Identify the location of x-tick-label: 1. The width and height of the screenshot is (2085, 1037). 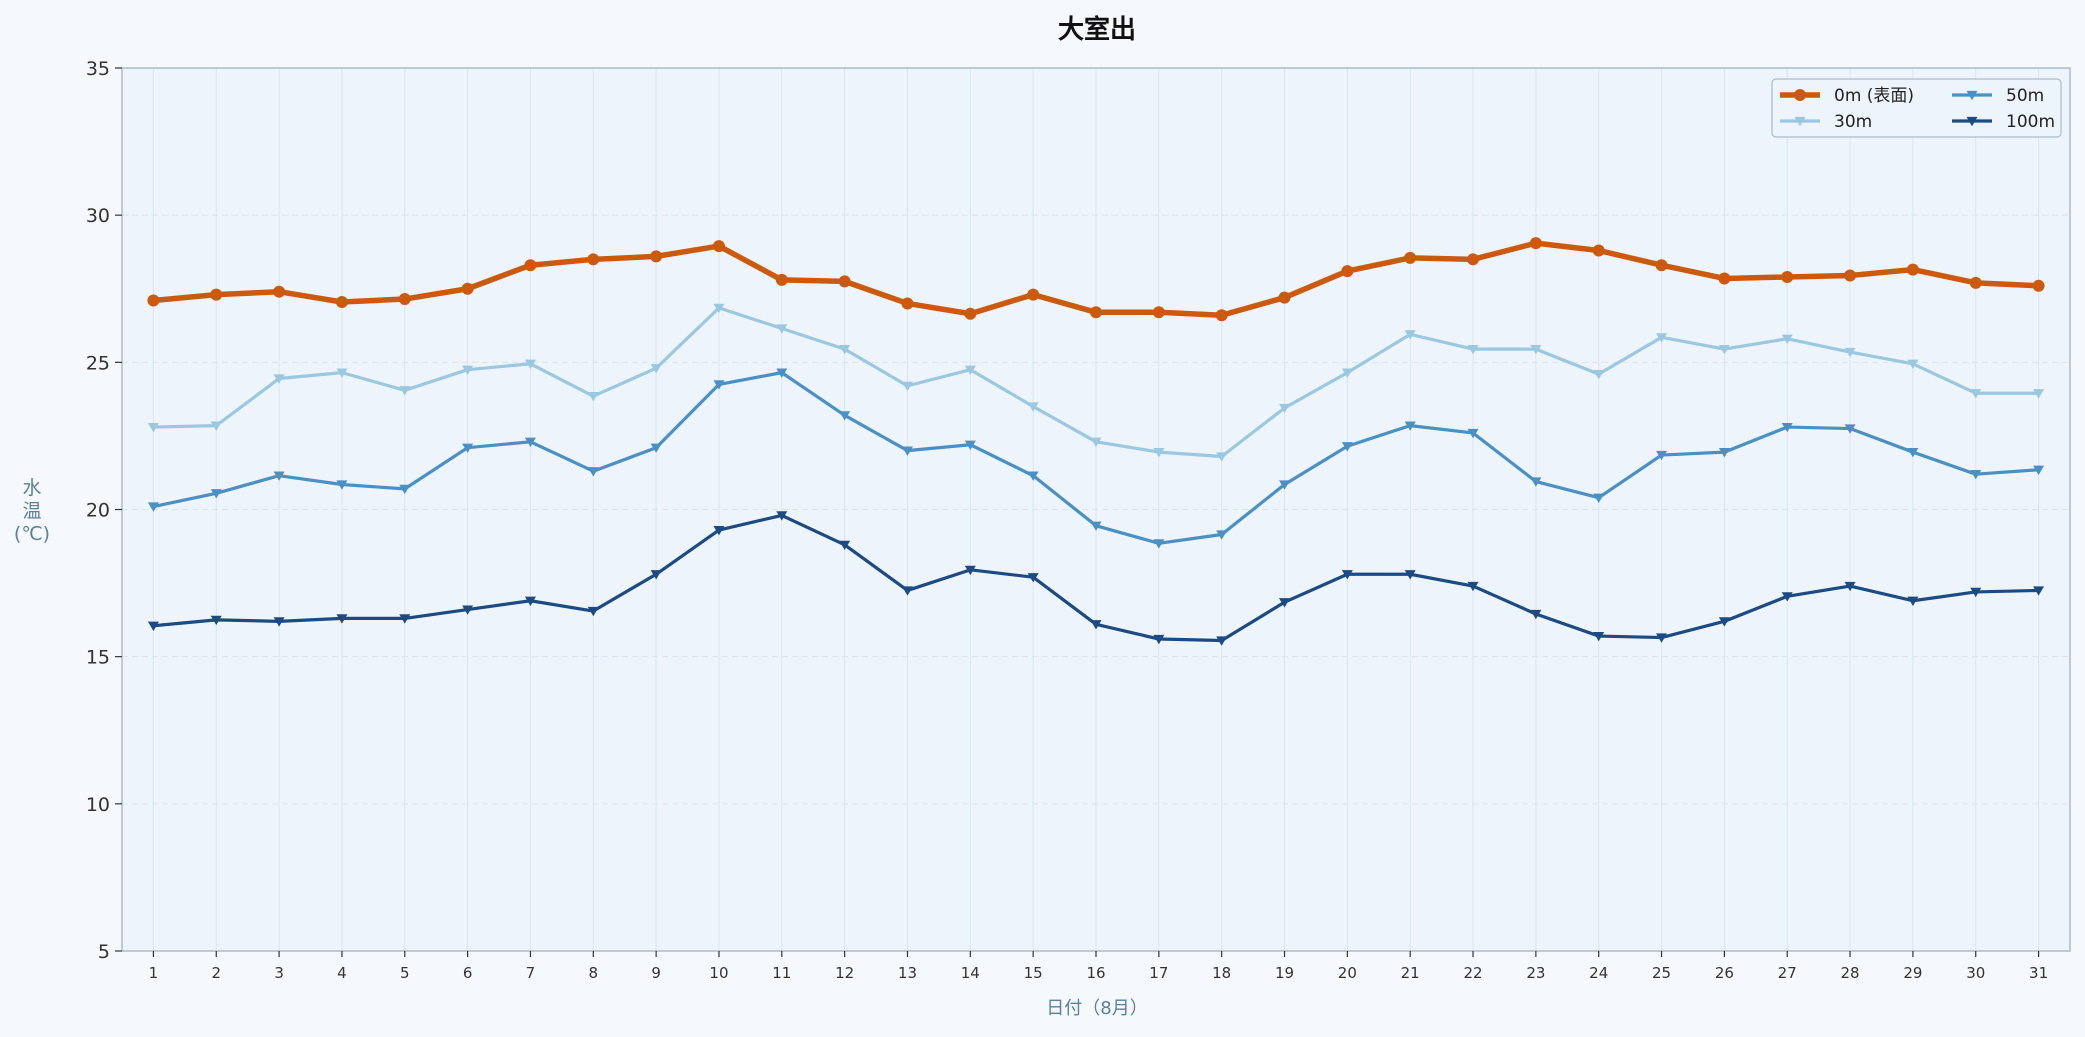
(154, 973).